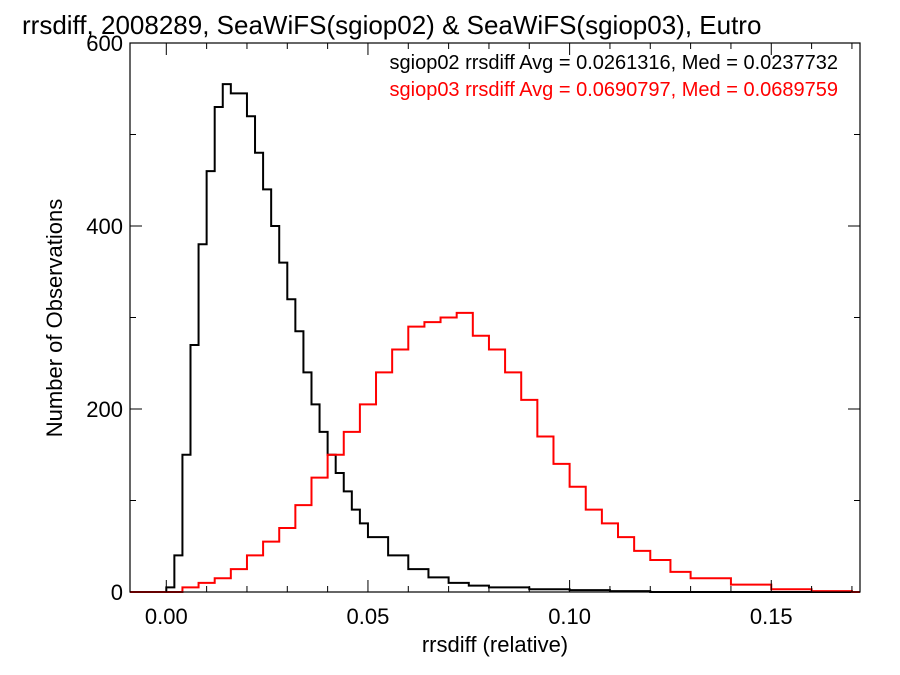 This screenshot has width=900, height=675. Describe the element at coordinates (368, 616) in the screenshot. I see `x-tick-label: 0.05` at that location.